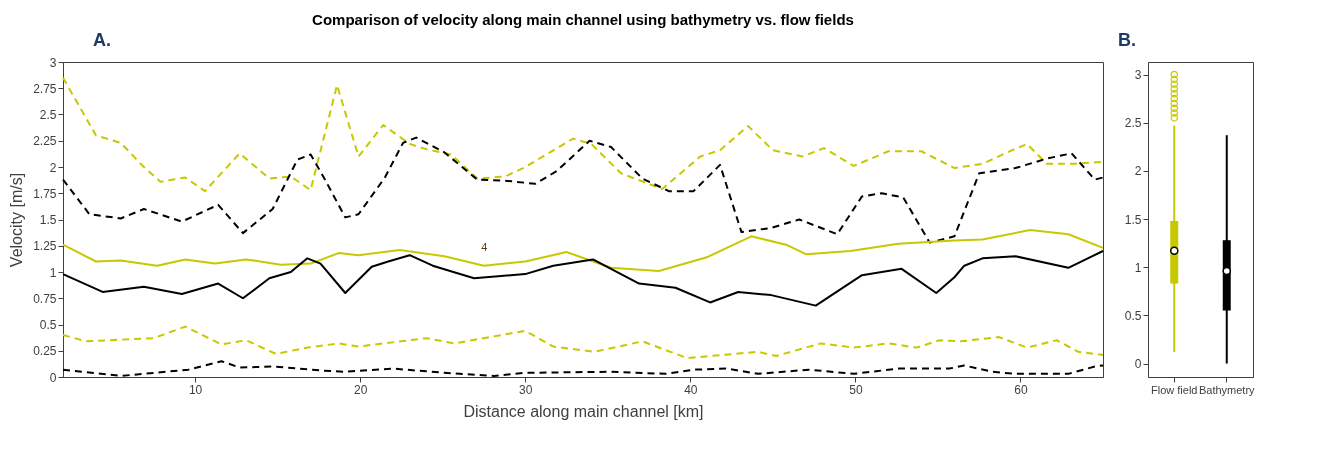 The height and width of the screenshot is (452, 1338). What do you see at coordinates (17, 220) in the screenshot?
I see `y-axis-title: Velocity [m/s]` at bounding box center [17, 220].